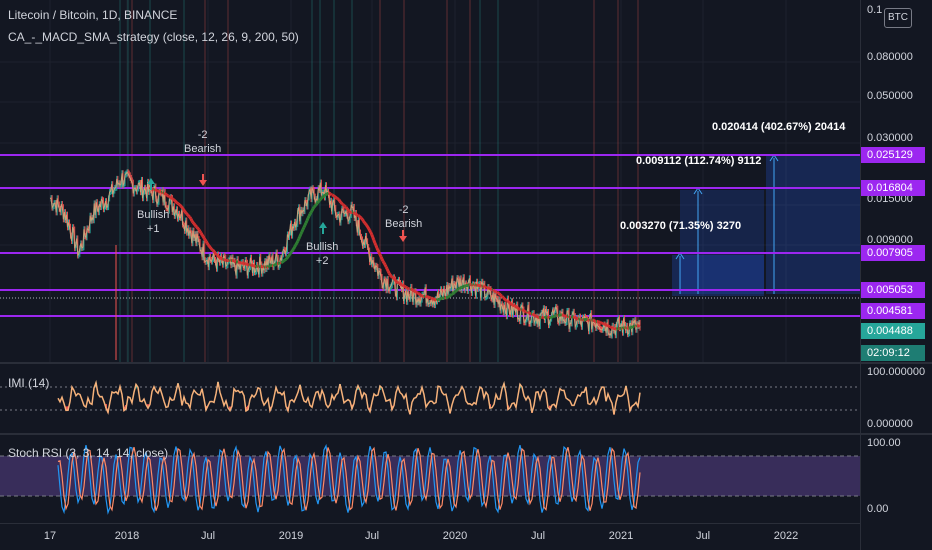 This screenshot has width=932, height=550. I want to click on stoch-axis-top: 100.00, so click(884, 443).